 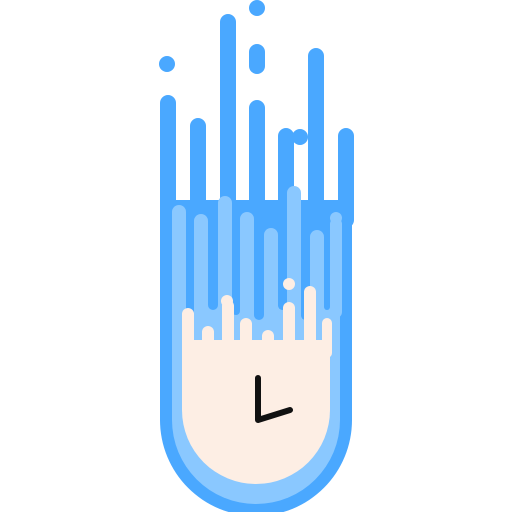 What do you see at coordinates (258, 277) in the screenshot?
I see `middle-gaps` at bounding box center [258, 277].